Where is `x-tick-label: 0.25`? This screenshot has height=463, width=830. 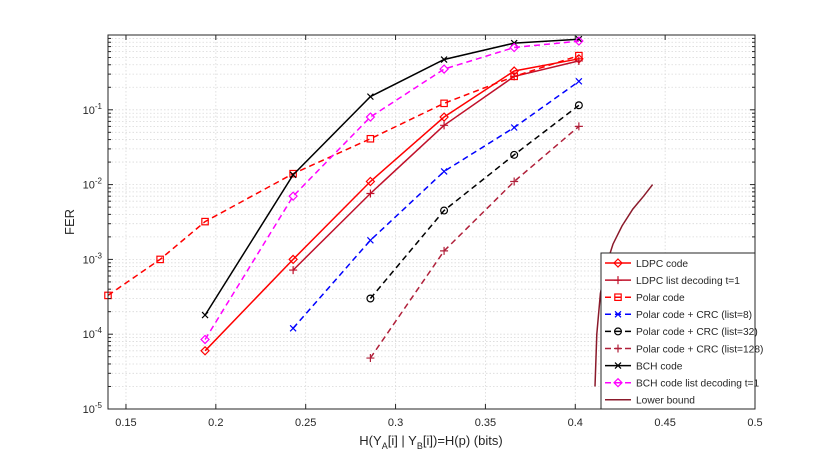
x-tick-label: 0.25 is located at coordinates (305, 423).